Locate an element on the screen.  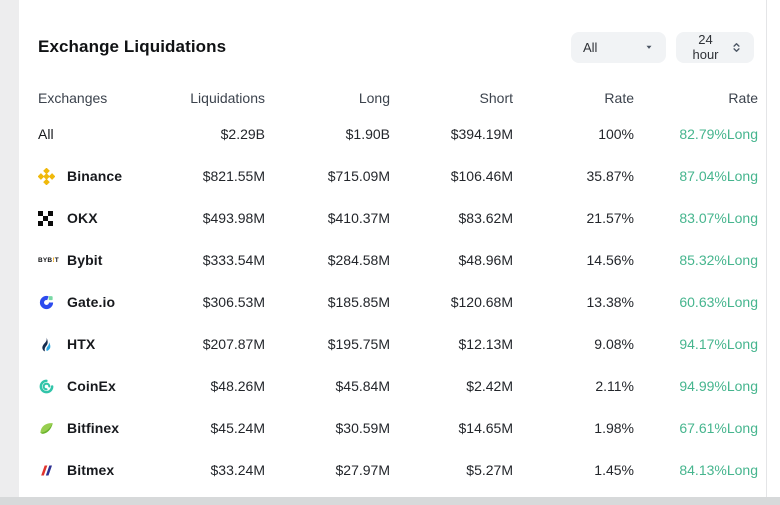
okx-icon is located at coordinates (48, 218).